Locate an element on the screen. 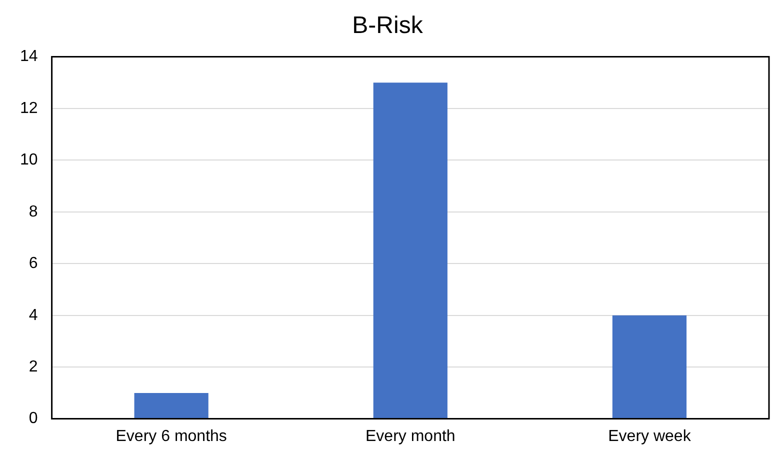  y-tick-label: 0 is located at coordinates (33, 419).